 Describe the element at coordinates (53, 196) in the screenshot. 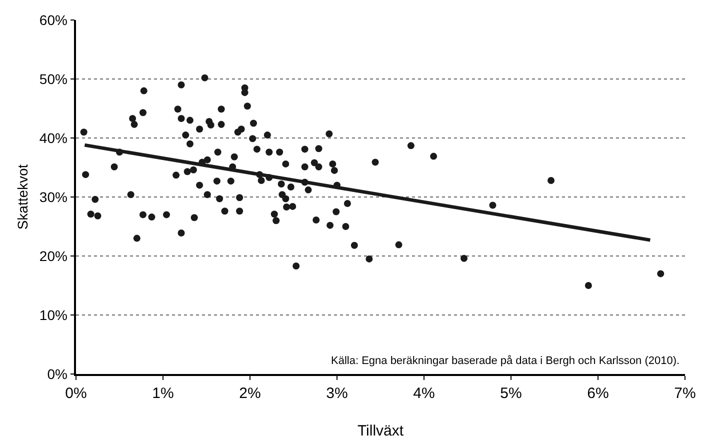

I see `y-tick-label: 30%` at that location.